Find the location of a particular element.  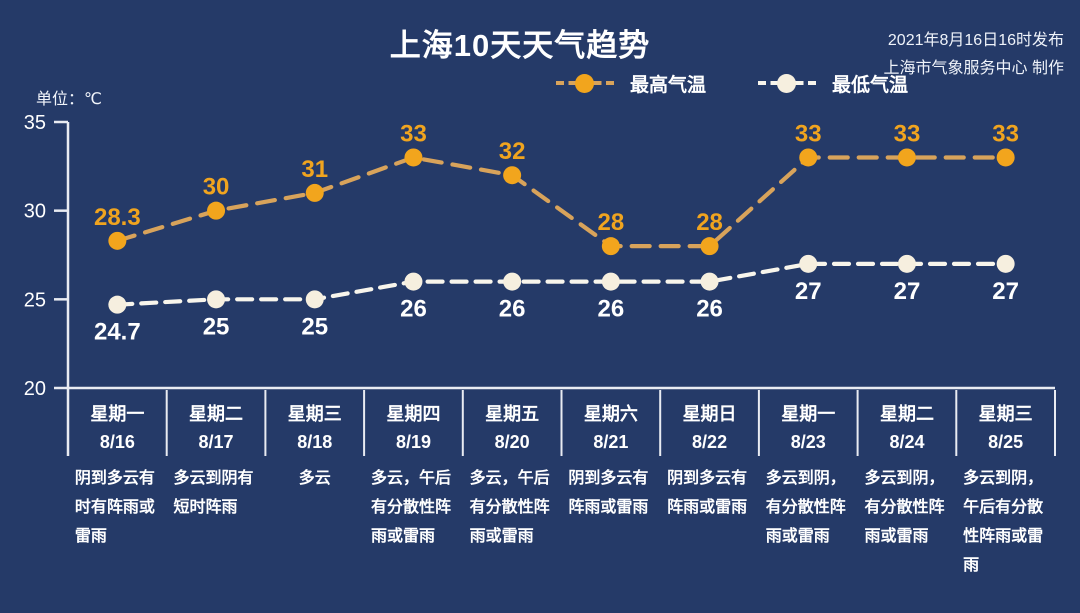

high-temp-value-label: 30 is located at coordinates (216, 187).